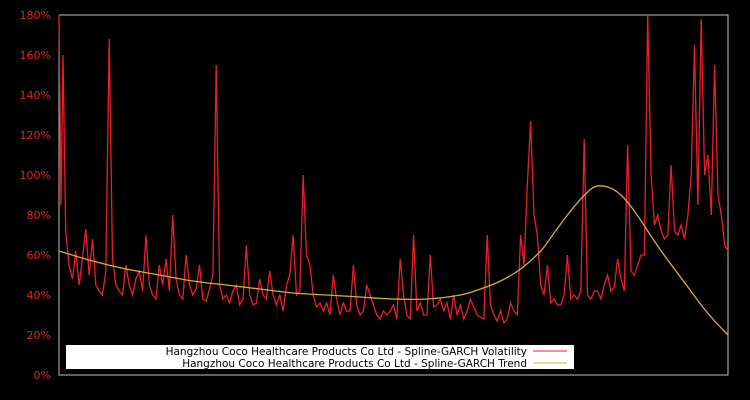  I want to click on legend-box, so click(320, 357).